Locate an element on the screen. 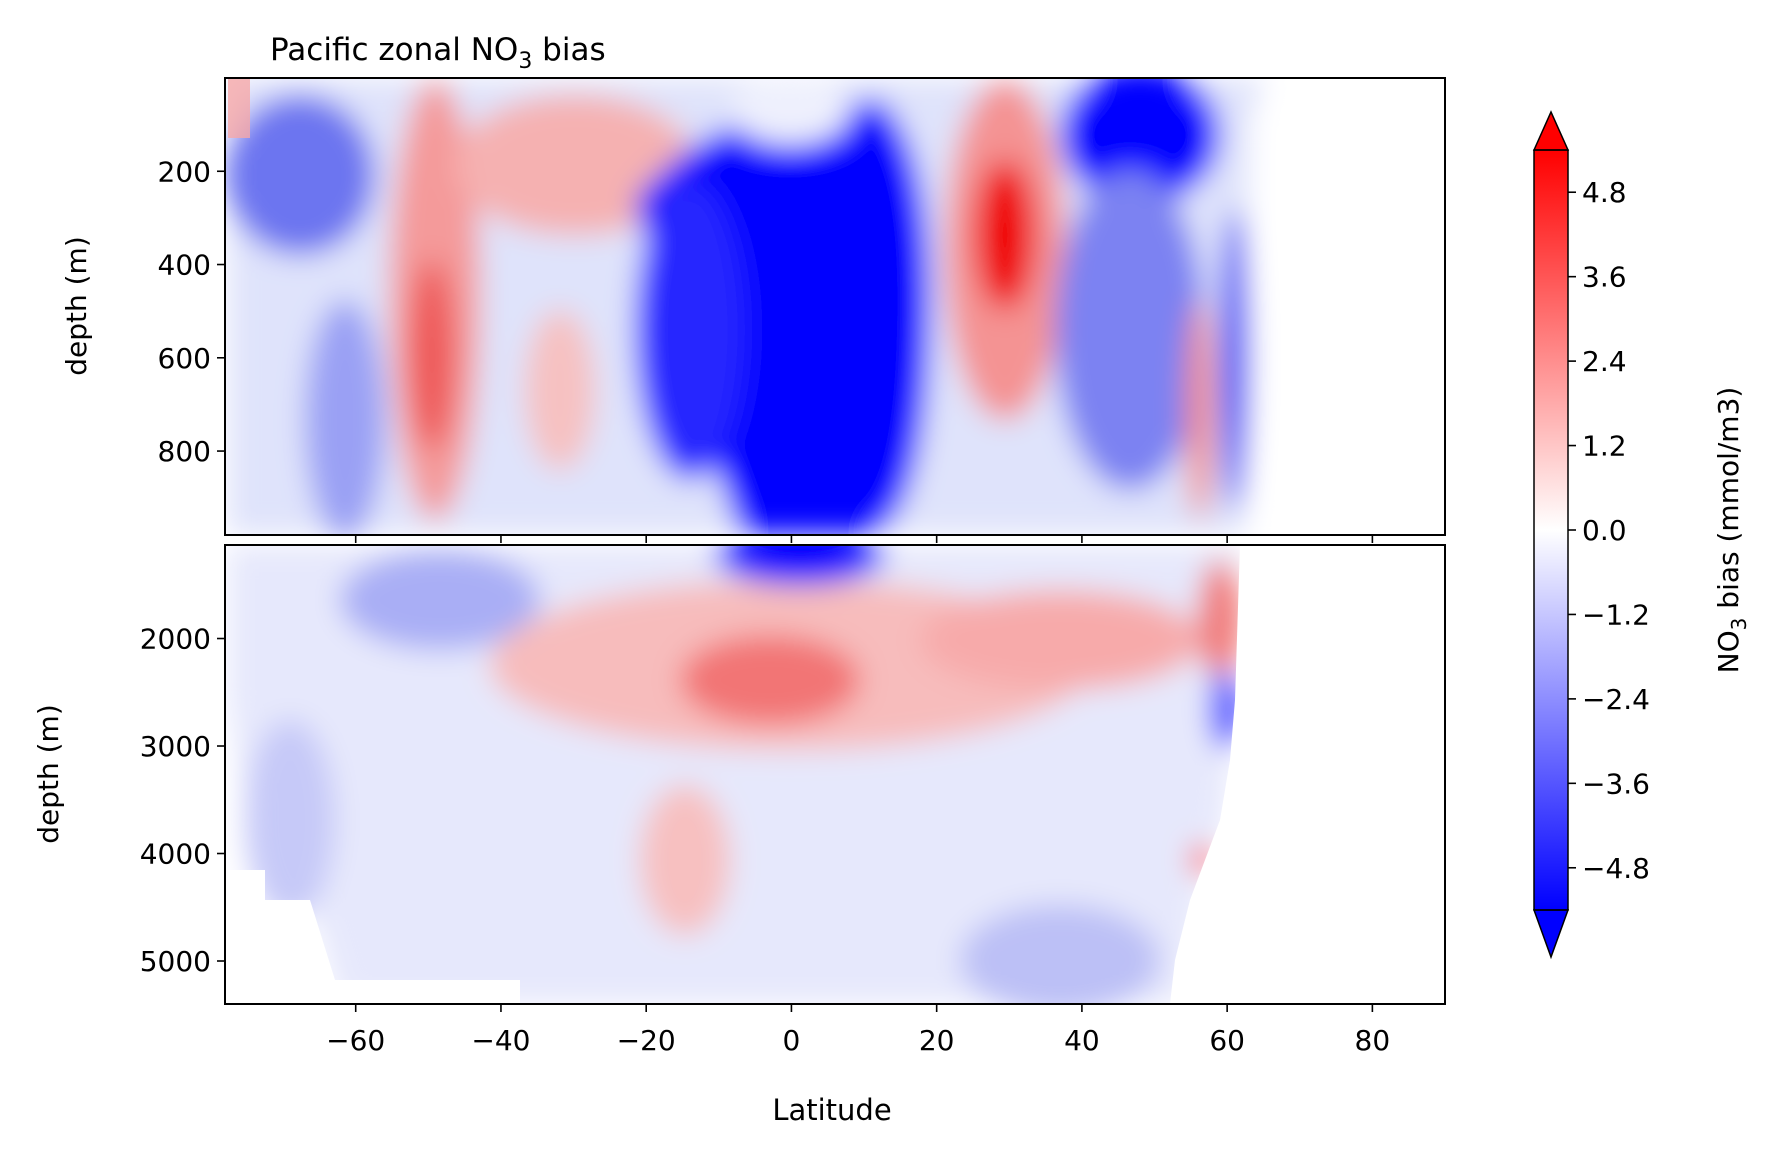 This screenshot has height=1157, width=1780. colorbar-extend-max is located at coordinates (1551, 130).